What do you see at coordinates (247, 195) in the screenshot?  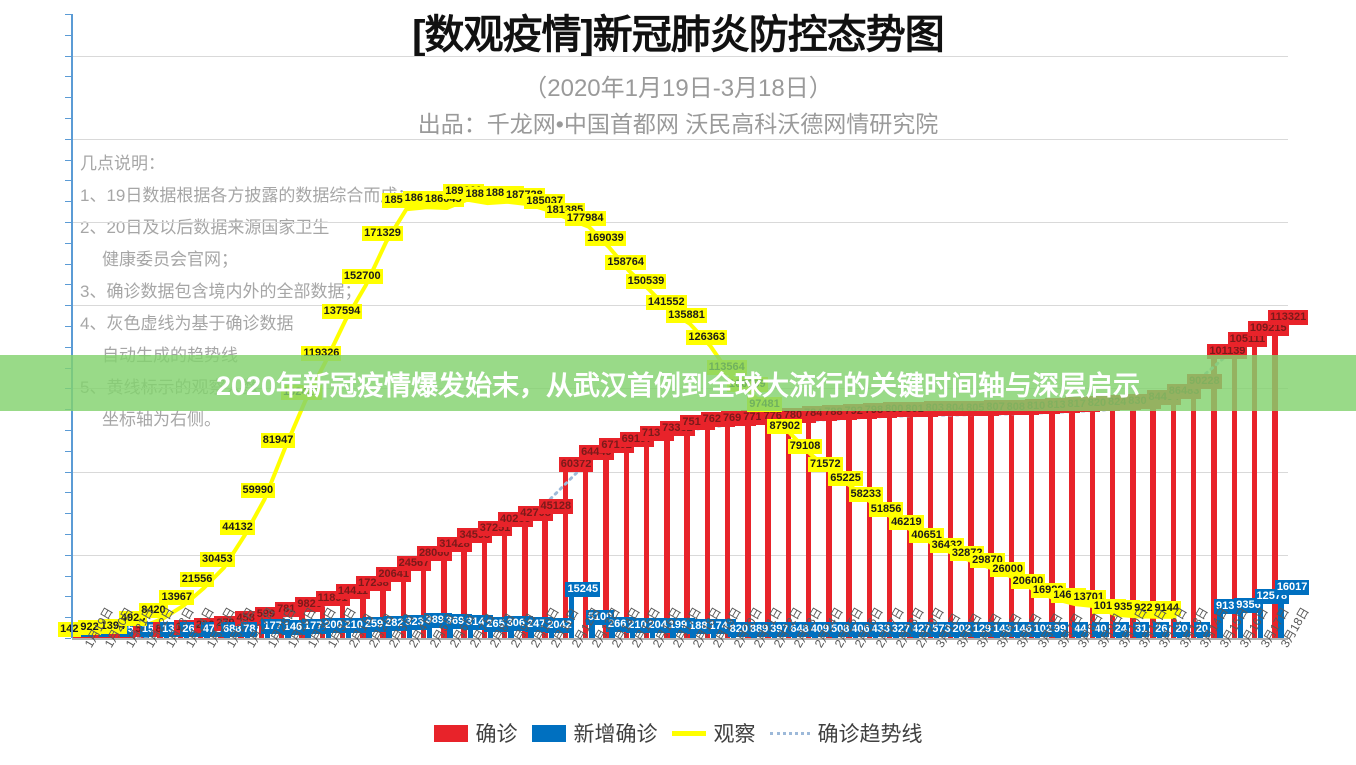 I see `note-item-1: 1、19日数据根据各方披露的数据综合而成；` at bounding box center [247, 195].